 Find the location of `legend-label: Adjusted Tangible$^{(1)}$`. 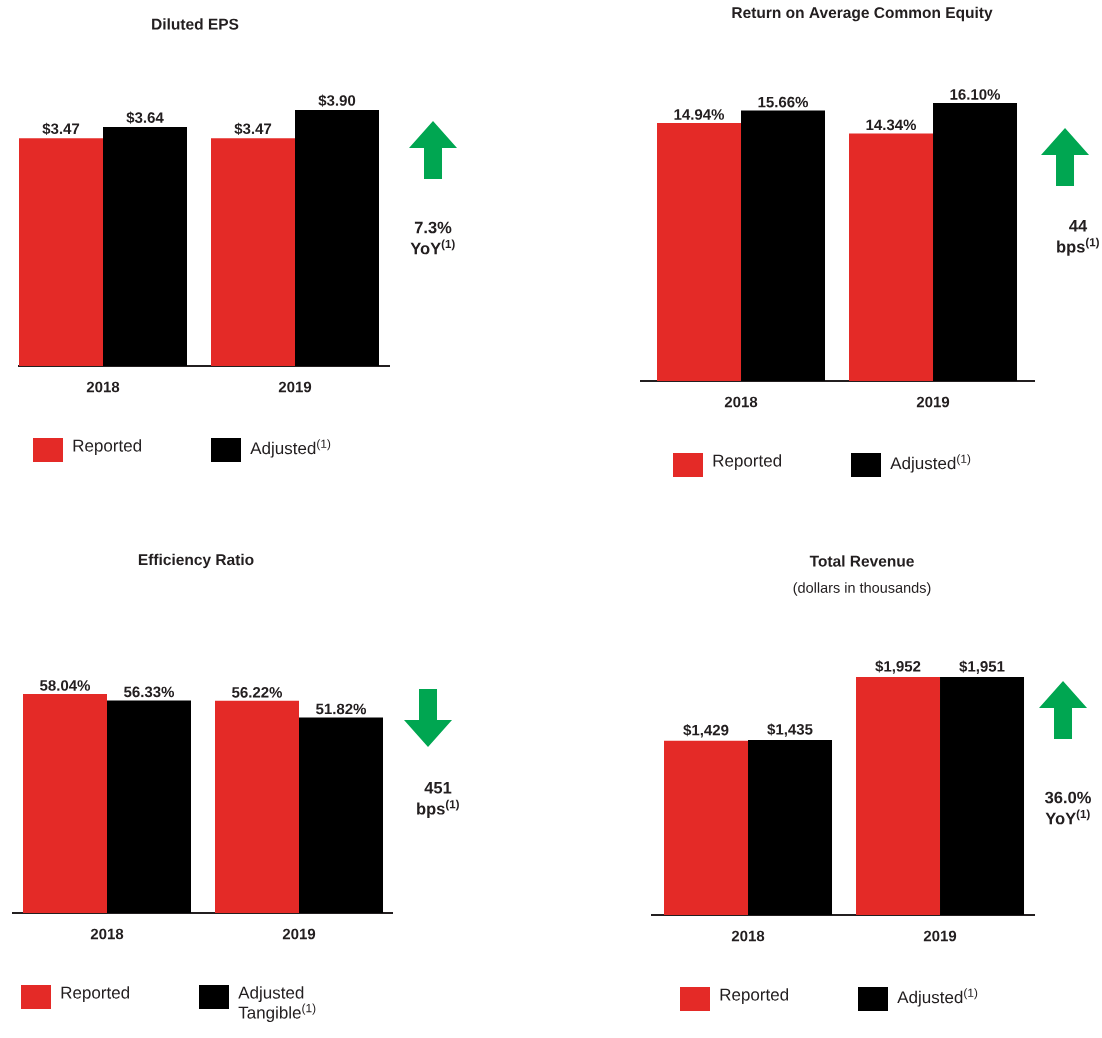

legend-label: Adjusted Tangible$^{(1)}$ is located at coordinates (277, 1004).